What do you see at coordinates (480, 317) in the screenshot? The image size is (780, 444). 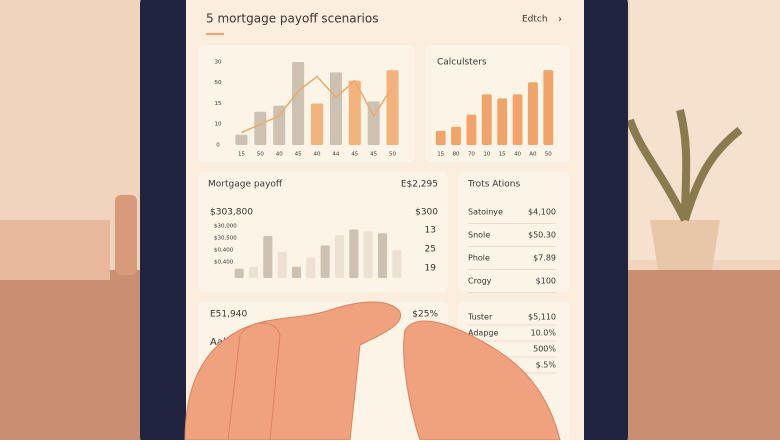 I see `row-label: Tuster` at bounding box center [480, 317].